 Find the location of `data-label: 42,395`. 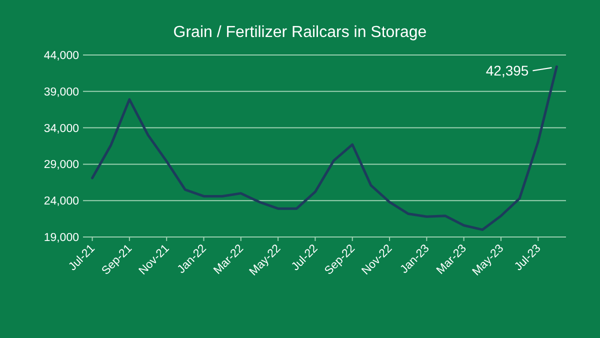

data-label: 42,395 is located at coordinates (507, 70).